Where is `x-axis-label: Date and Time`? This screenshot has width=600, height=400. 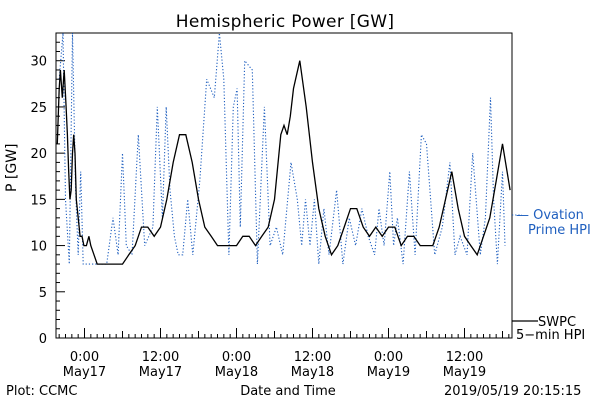 x-axis-label: Date and Time is located at coordinates (288, 391).